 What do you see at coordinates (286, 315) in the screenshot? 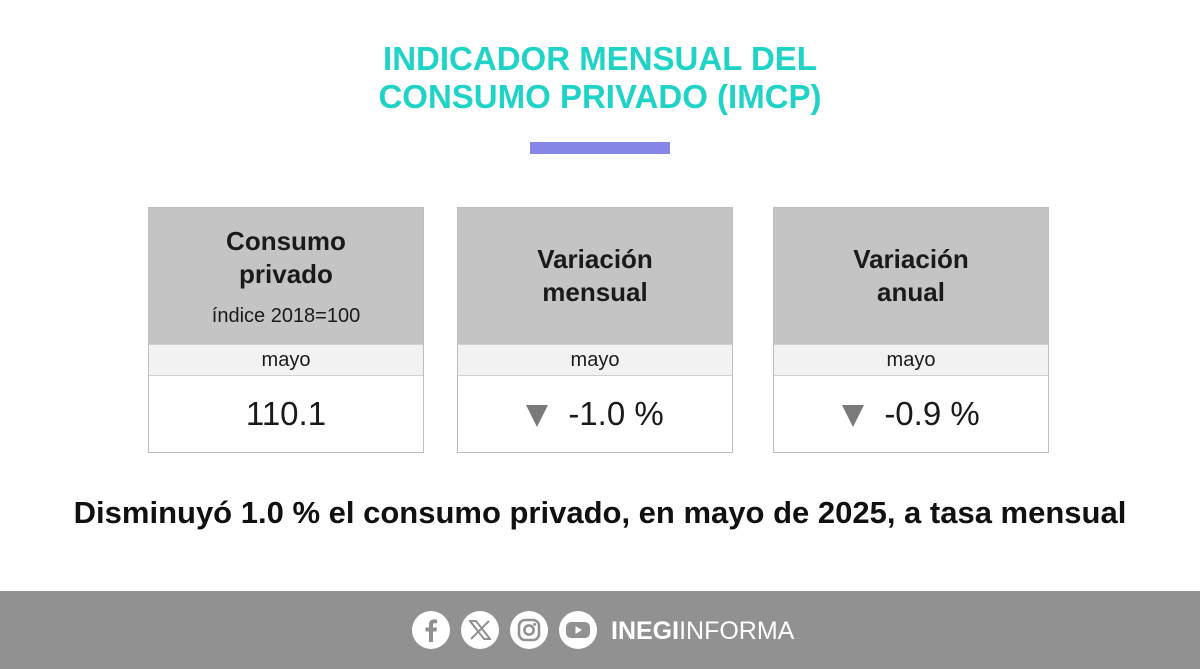
I see `card-subheading: índice 2018=100` at bounding box center [286, 315].